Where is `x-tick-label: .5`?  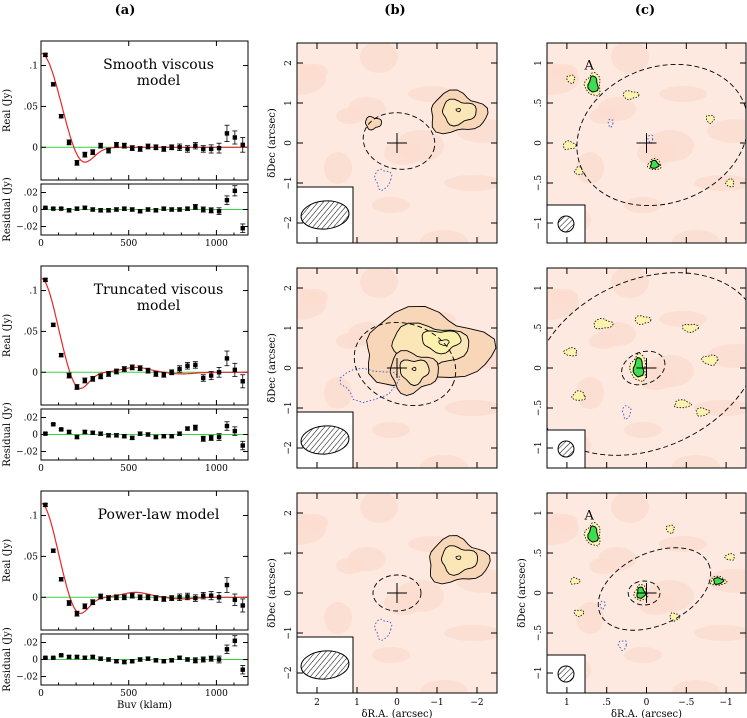 x-tick-label: .5 is located at coordinates (606, 703).